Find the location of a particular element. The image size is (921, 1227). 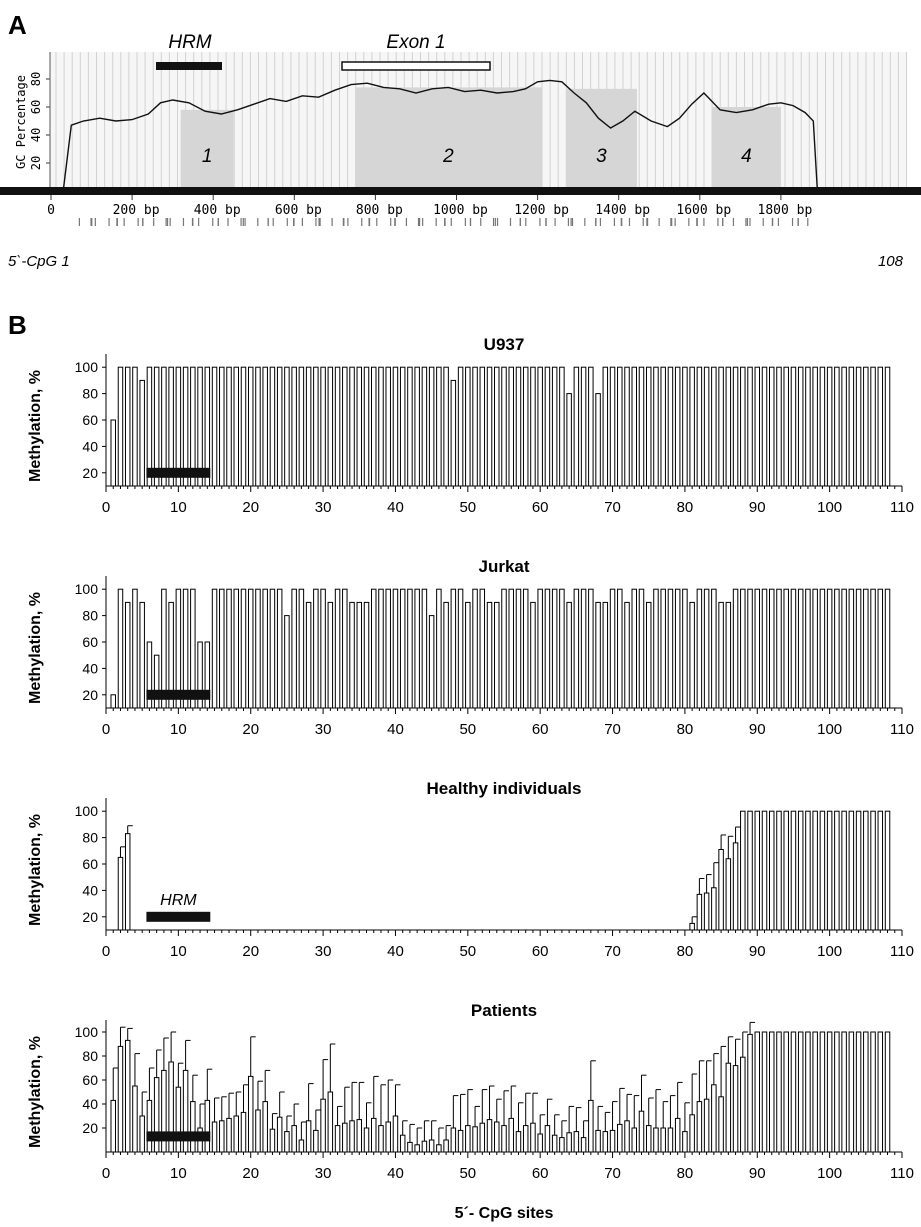

chart-title: Patients is located at coordinates (504, 1010).